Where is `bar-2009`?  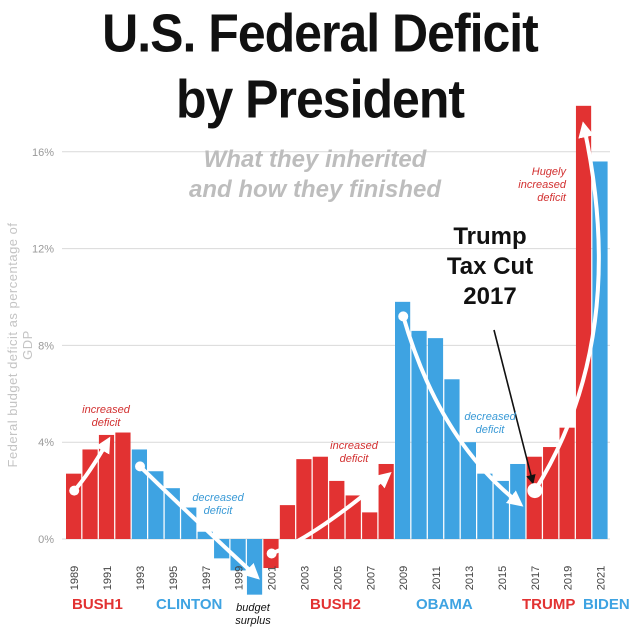
bar-2009 is located at coordinates (403, 420).